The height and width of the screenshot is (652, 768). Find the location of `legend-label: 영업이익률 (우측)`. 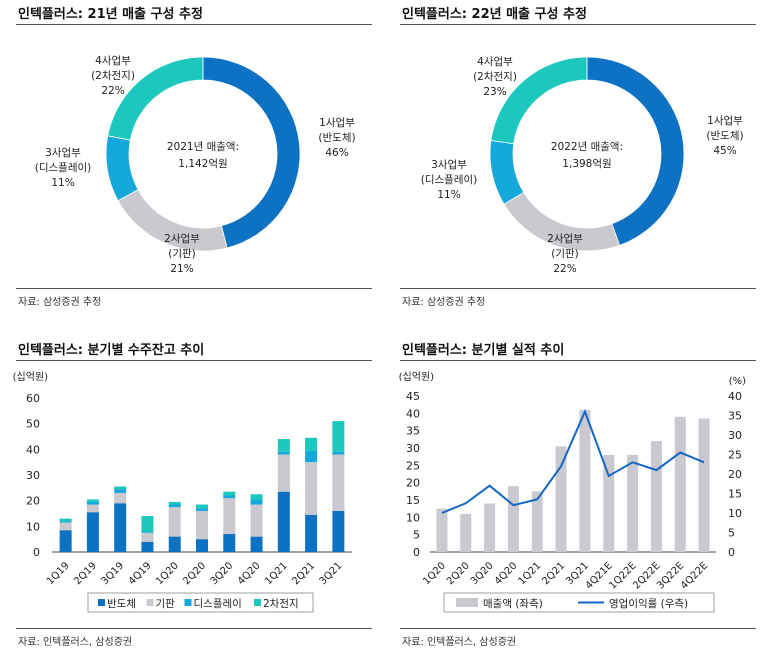

legend-label: 영업이익률 (우측) is located at coordinates (648, 603).